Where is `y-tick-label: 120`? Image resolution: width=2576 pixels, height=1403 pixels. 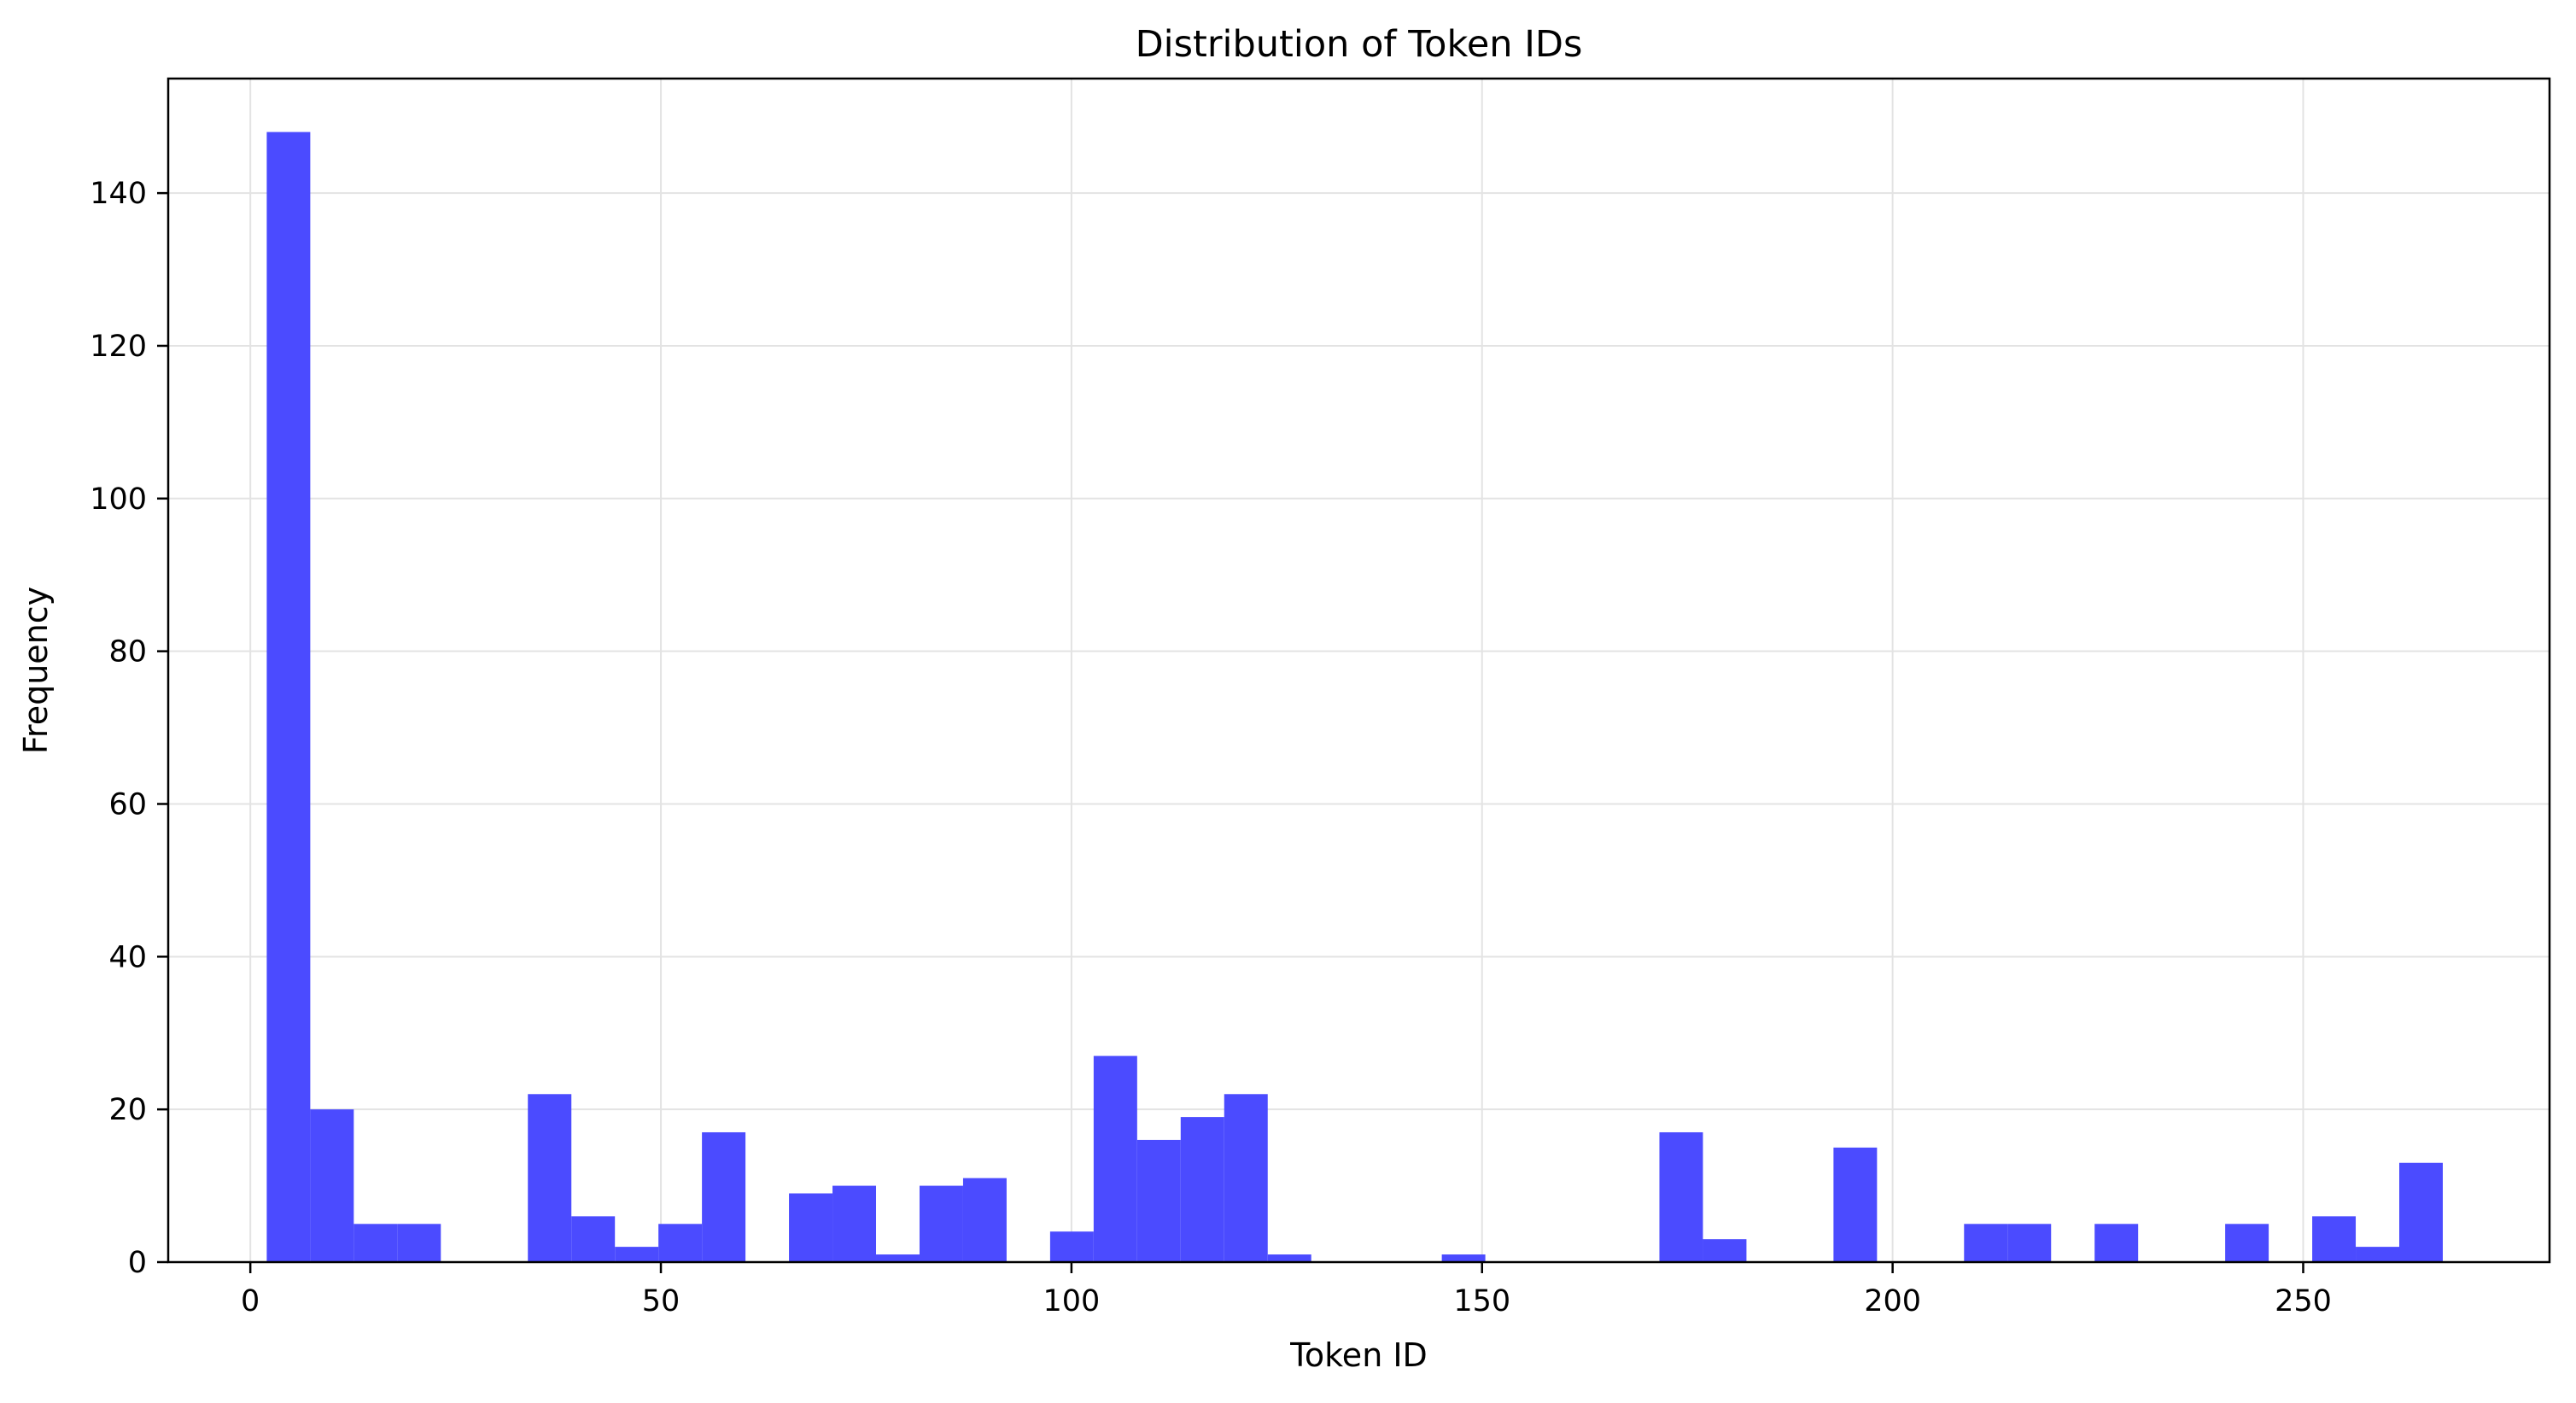
y-tick-label: 120 is located at coordinates (118, 347).